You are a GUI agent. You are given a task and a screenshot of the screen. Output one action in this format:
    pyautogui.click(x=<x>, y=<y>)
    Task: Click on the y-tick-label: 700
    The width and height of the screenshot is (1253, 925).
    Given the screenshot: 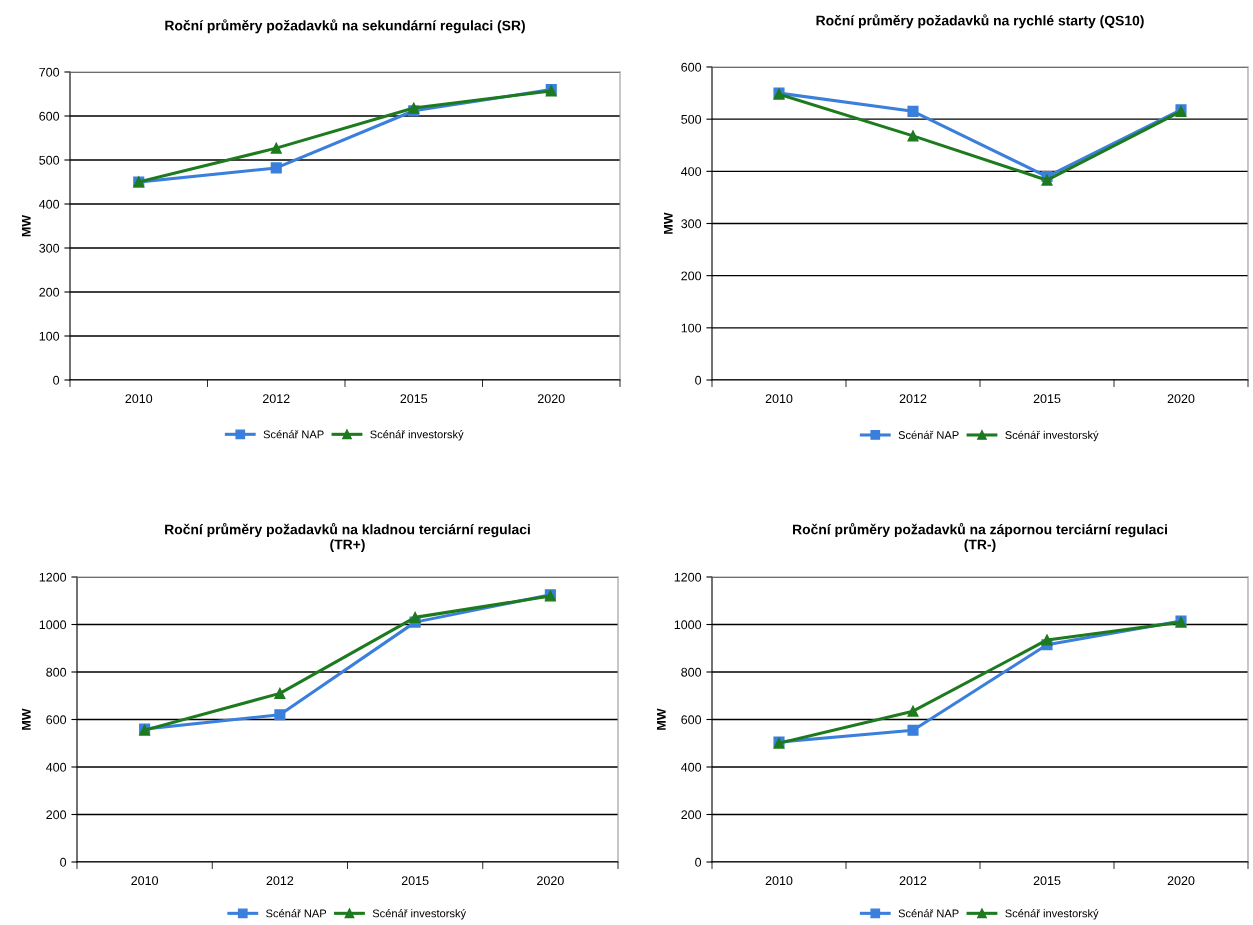 What is the action you would take?
    pyautogui.click(x=49, y=72)
    